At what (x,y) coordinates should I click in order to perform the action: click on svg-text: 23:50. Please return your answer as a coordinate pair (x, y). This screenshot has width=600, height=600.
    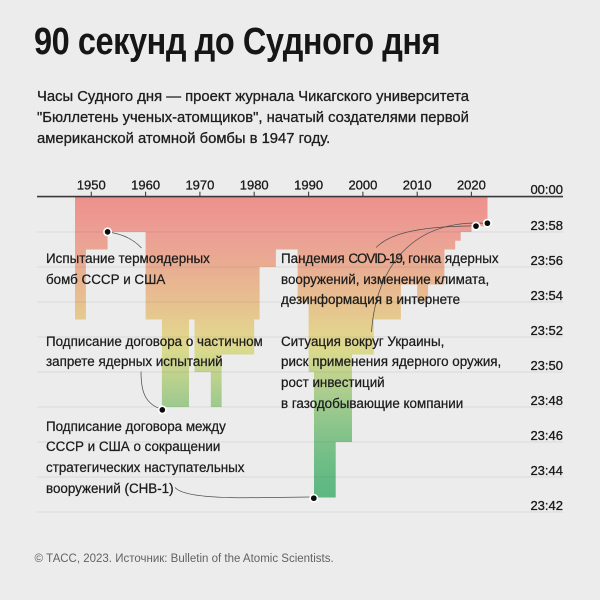
    Looking at the image, I should click on (546, 365).